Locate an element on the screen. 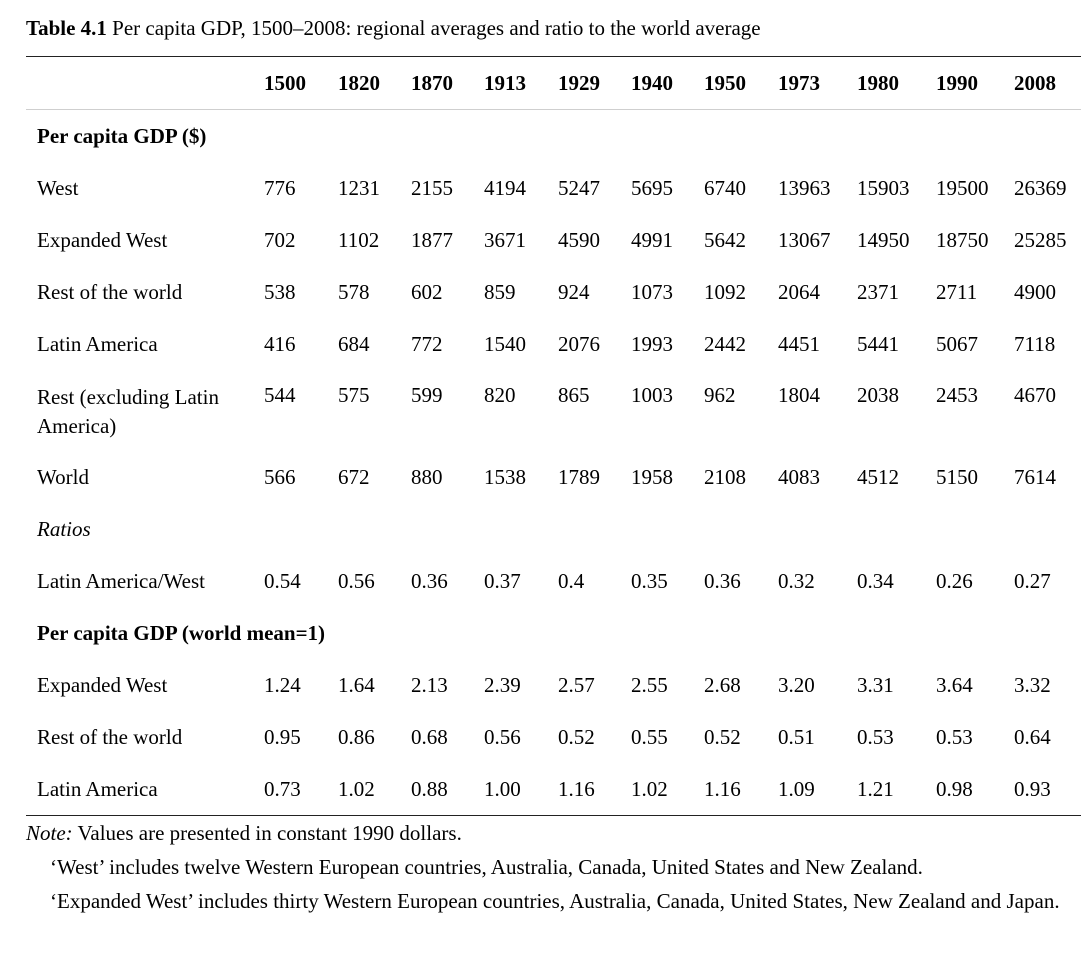  table-cell: 2108 is located at coordinates (725, 476).